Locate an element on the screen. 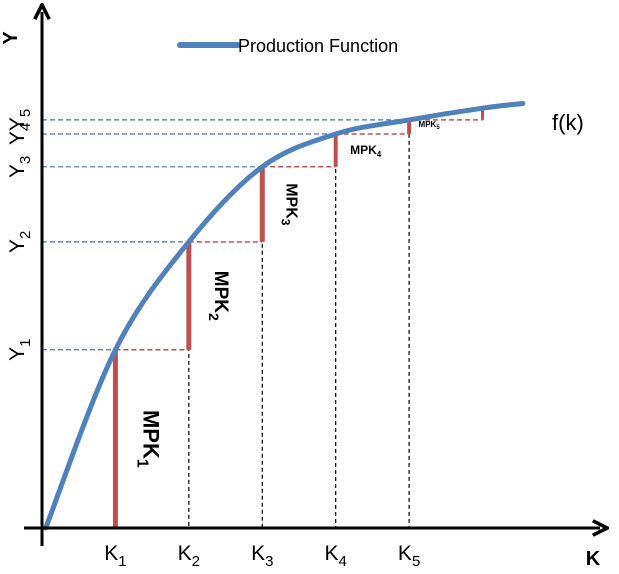  mpk-label-2: MPK2 is located at coordinates (218, 296).